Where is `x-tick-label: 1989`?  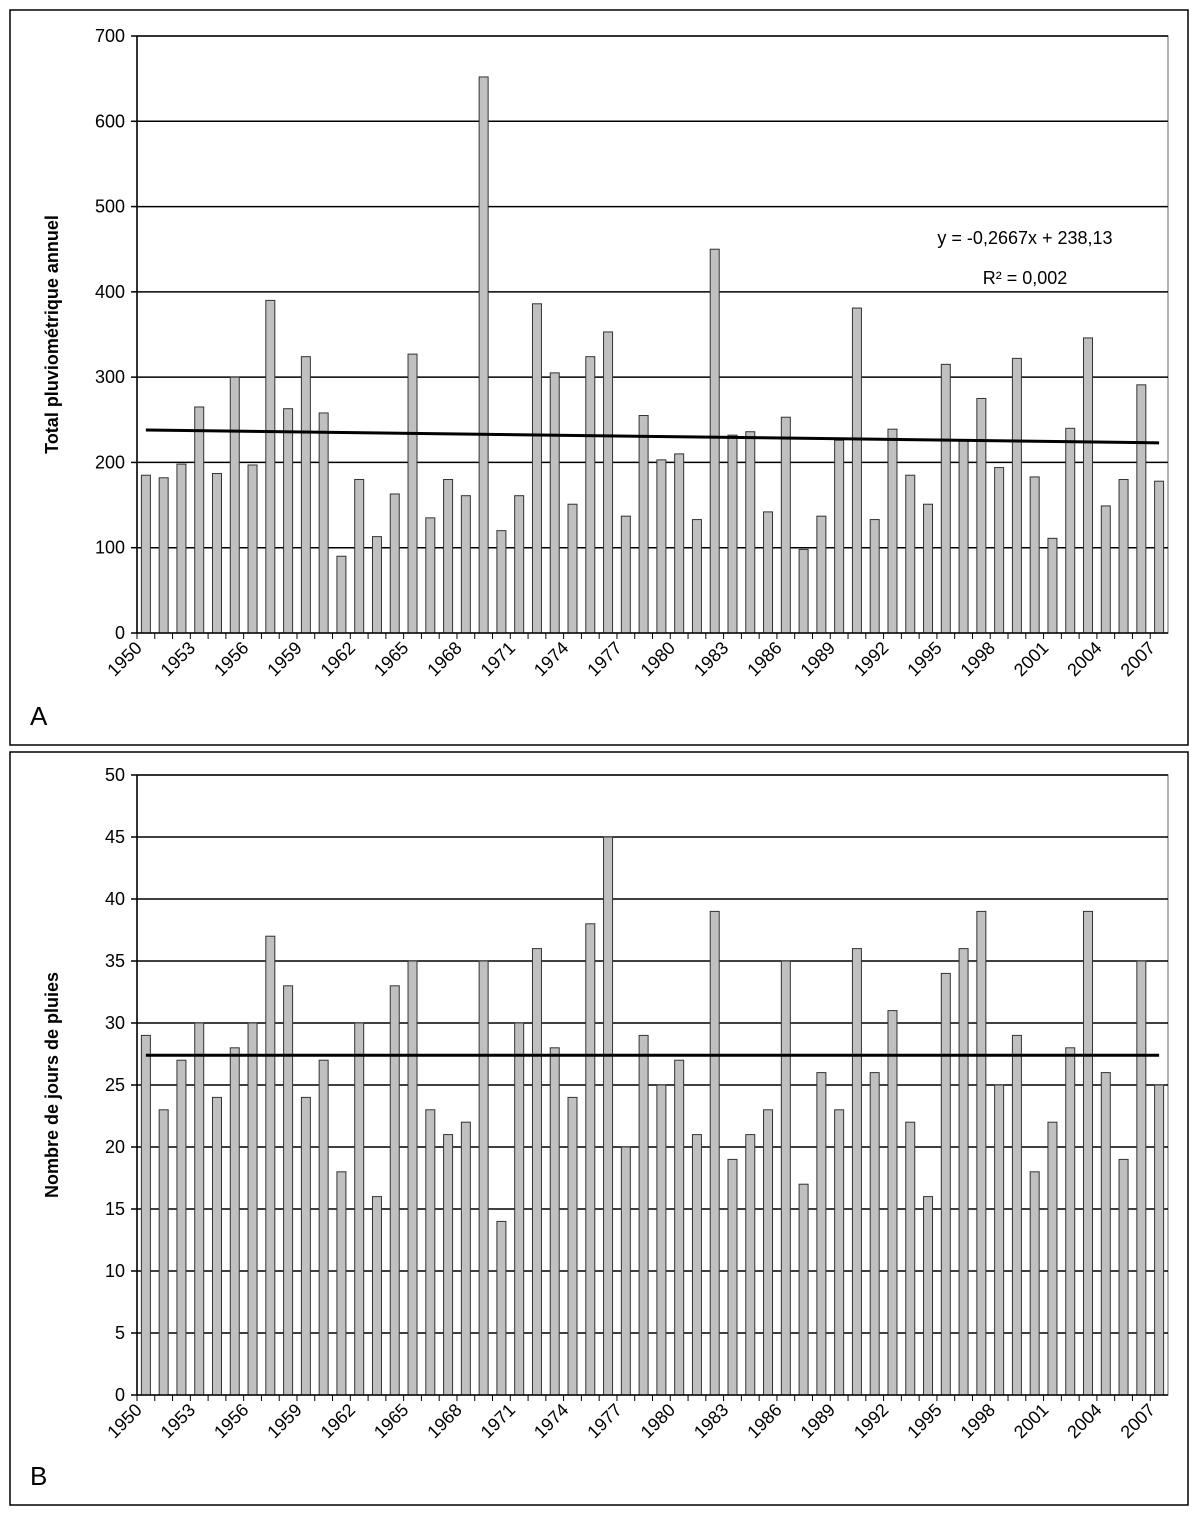 x-tick-label: 1989 is located at coordinates (818, 659).